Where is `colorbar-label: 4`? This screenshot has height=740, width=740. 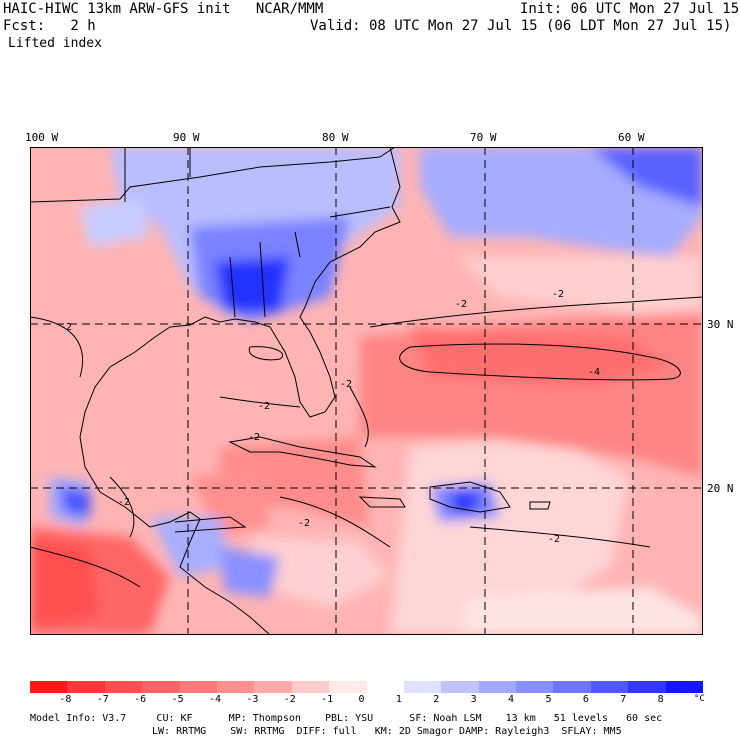
colorbar-label: 4 is located at coordinates (511, 699).